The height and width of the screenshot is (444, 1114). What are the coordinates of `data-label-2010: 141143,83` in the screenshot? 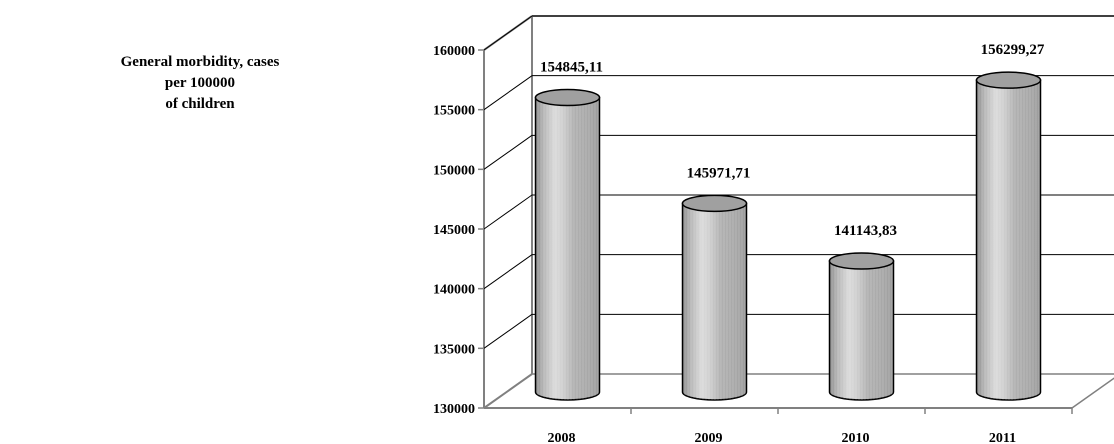 It's located at (865, 231).